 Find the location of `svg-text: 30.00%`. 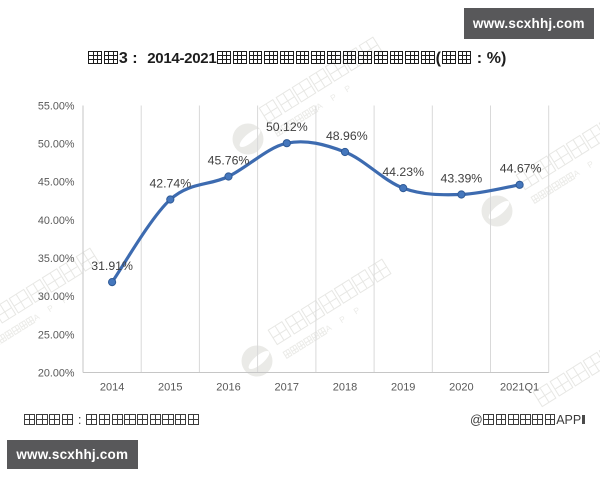

svg-text: 30.00% is located at coordinates (56, 297).